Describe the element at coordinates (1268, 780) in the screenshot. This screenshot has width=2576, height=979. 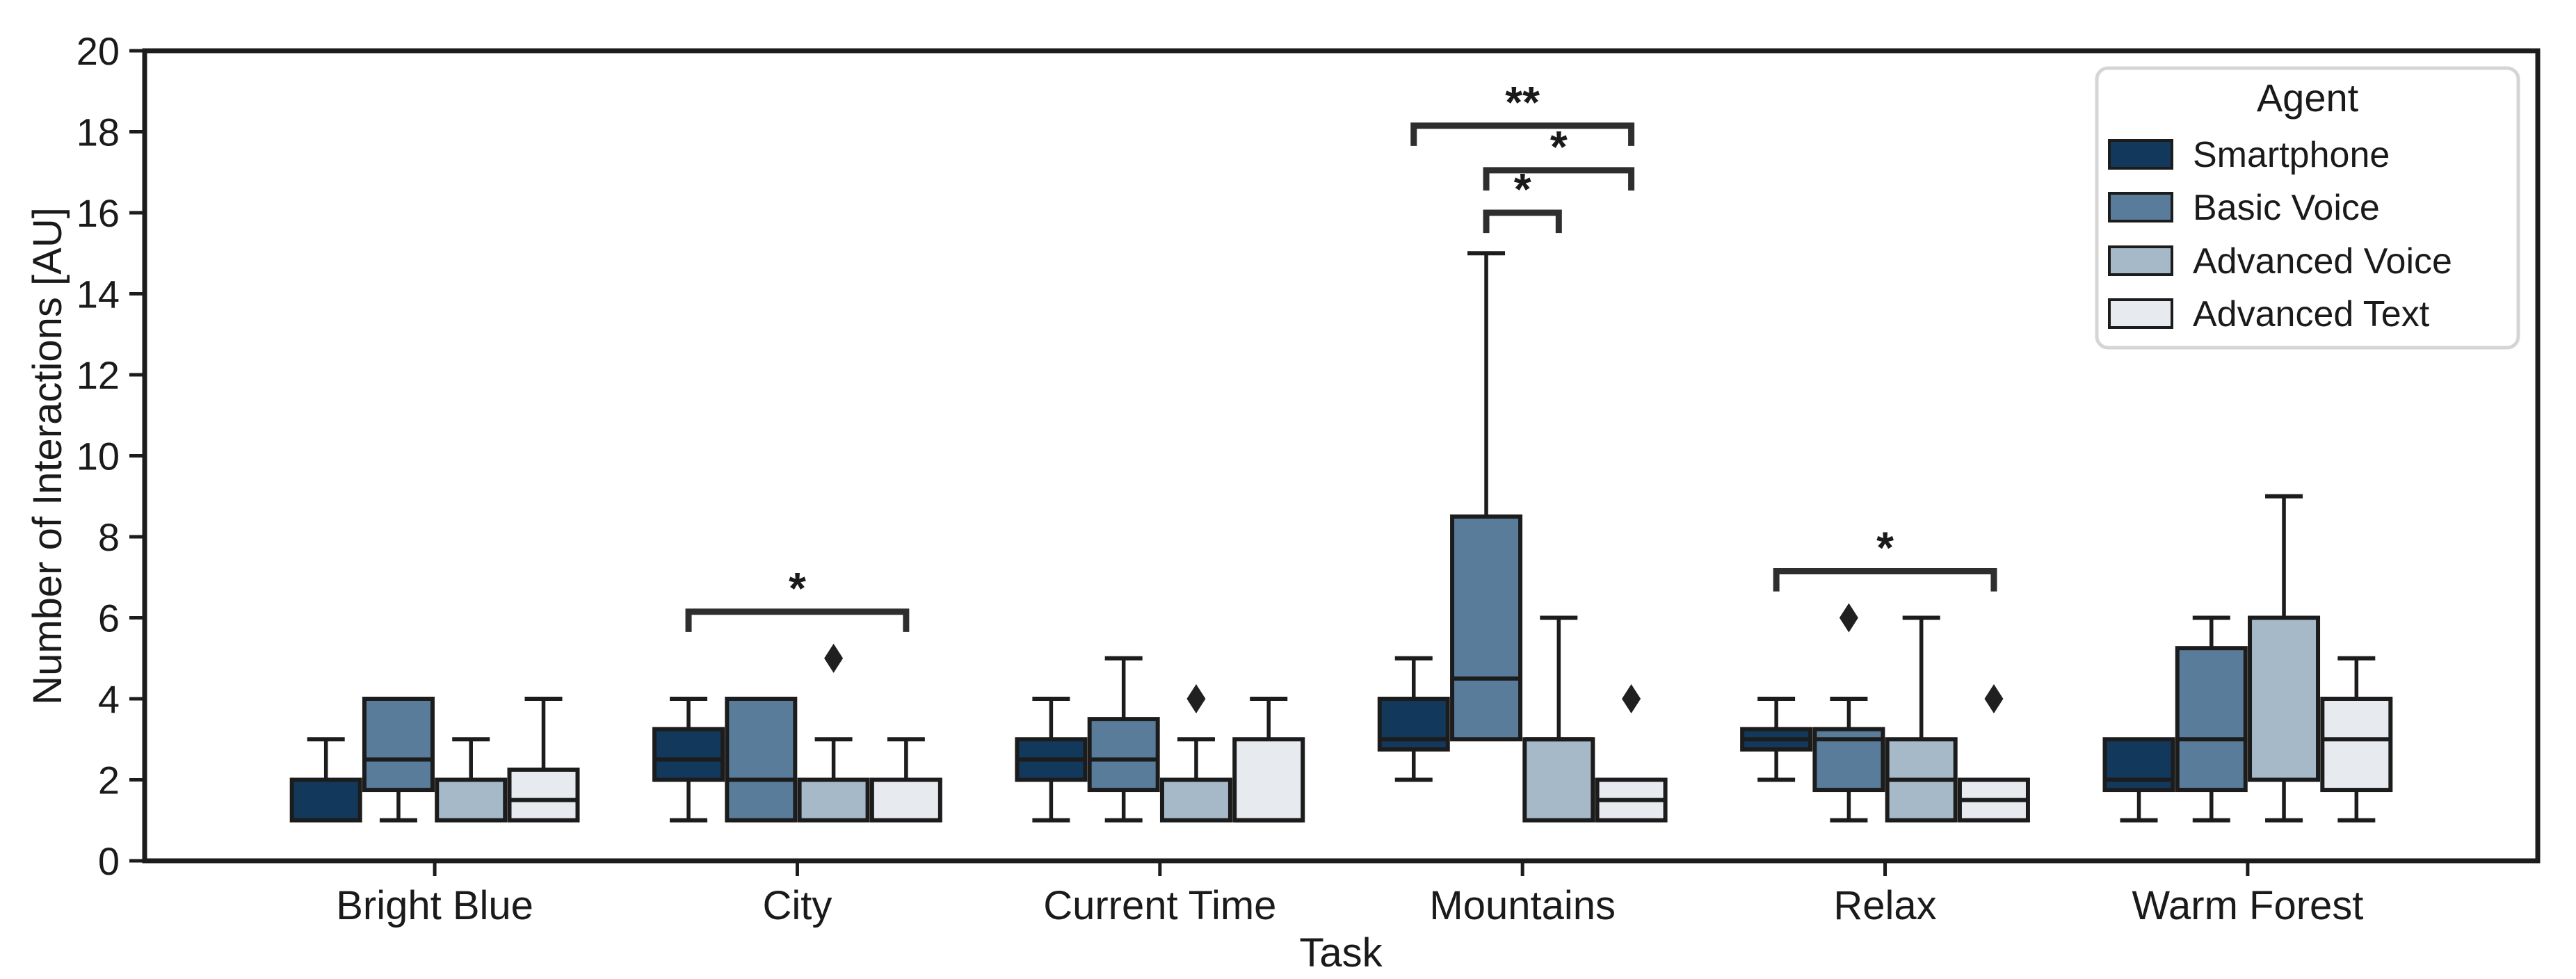
I see `box-advanced-text-current-time` at that location.